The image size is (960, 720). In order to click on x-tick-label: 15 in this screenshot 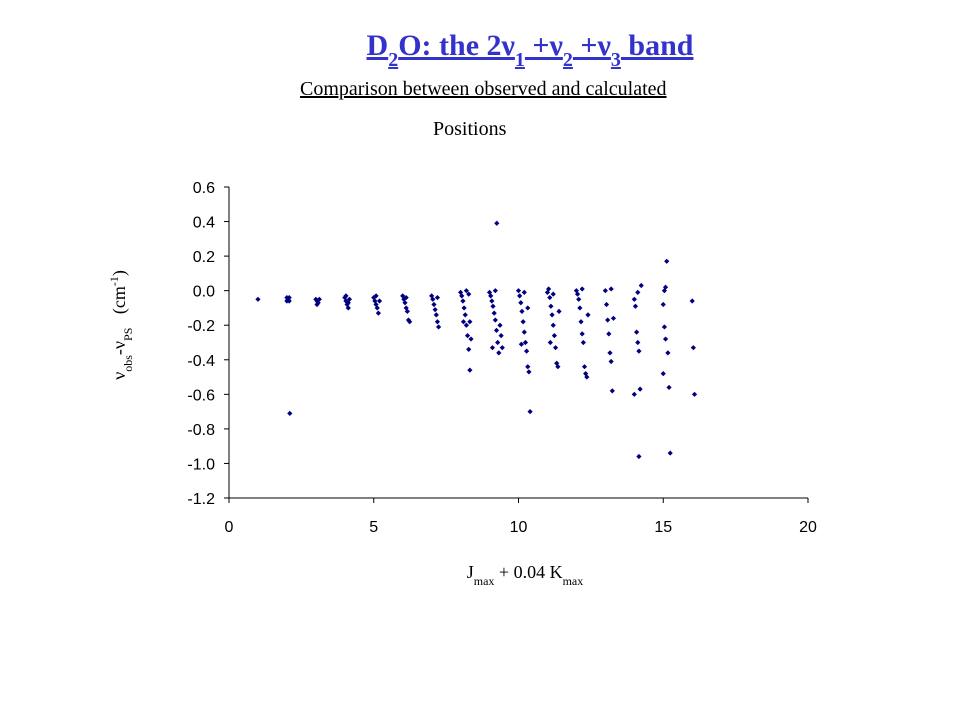, I will do `click(663, 527)`.